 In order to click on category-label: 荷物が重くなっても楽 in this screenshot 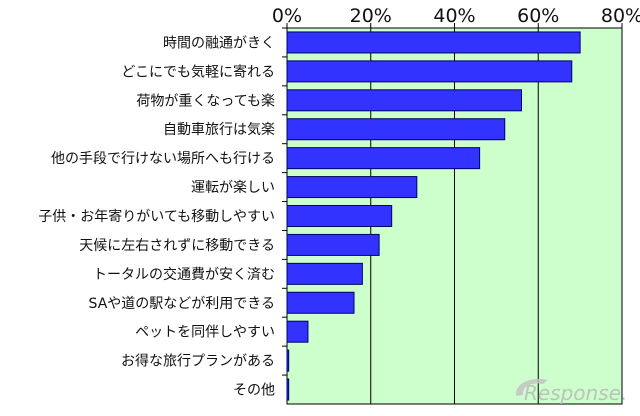, I will do `click(205, 101)`.